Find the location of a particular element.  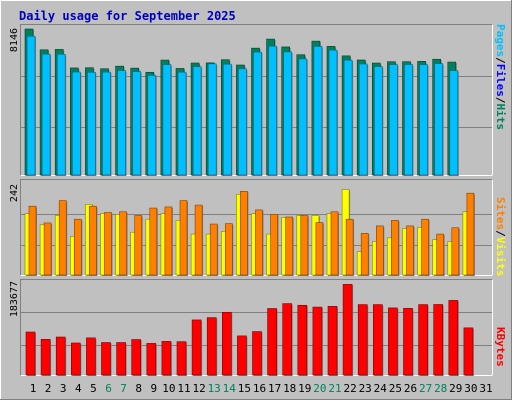

x-tick-label: 8 is located at coordinates (138, 388).